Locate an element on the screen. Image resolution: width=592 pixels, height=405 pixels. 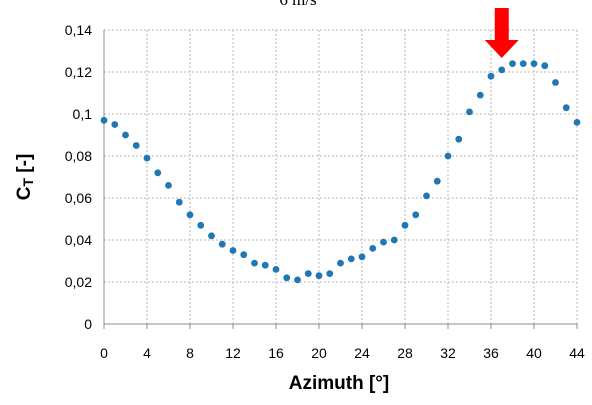
x-axis-title: Azimuth [°] is located at coordinates (339, 383).